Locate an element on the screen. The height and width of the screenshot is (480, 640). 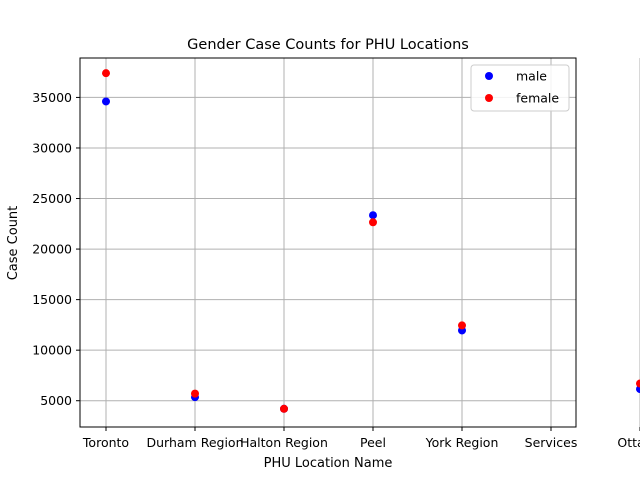
x-tick-label: Durham Region is located at coordinates (195, 442).